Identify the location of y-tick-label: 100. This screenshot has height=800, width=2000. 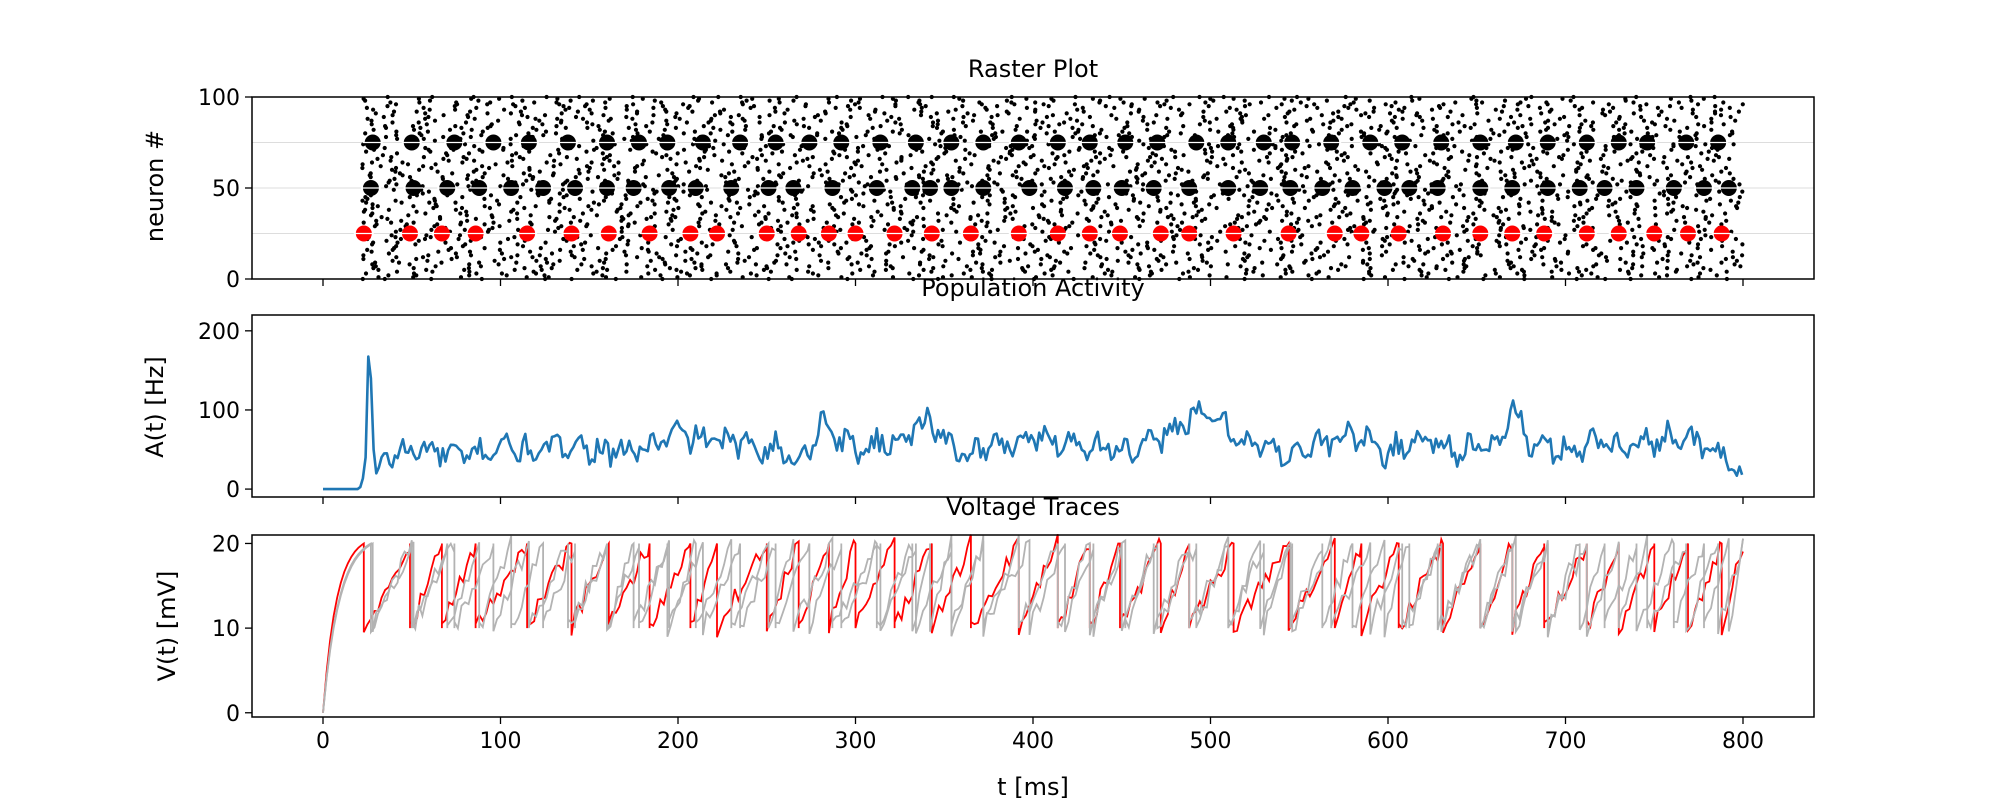
(219, 411).